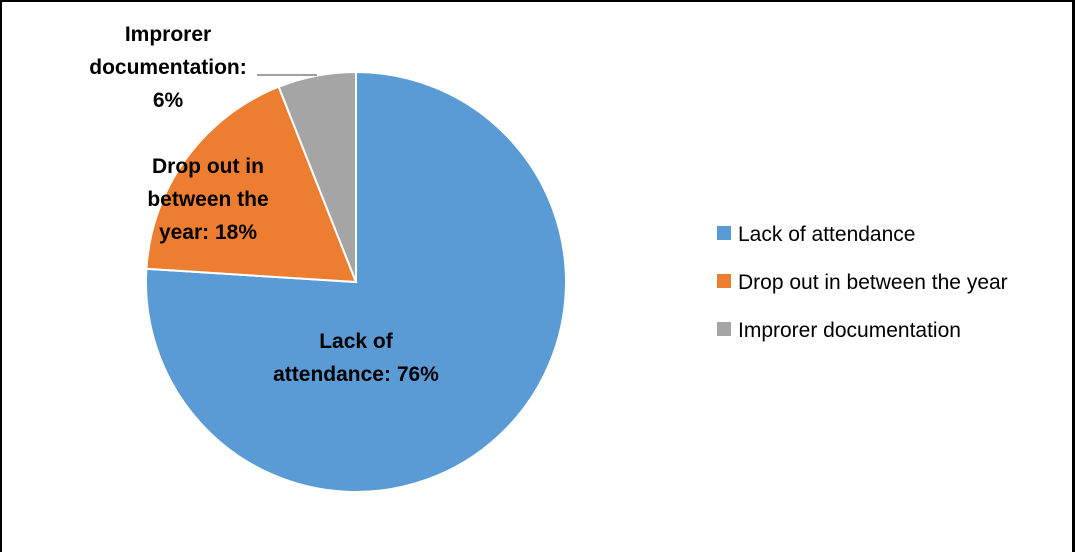 Image resolution: width=1075 pixels, height=552 pixels. I want to click on pie-slice-drop-out-in-between-the-year, so click(251, 184).